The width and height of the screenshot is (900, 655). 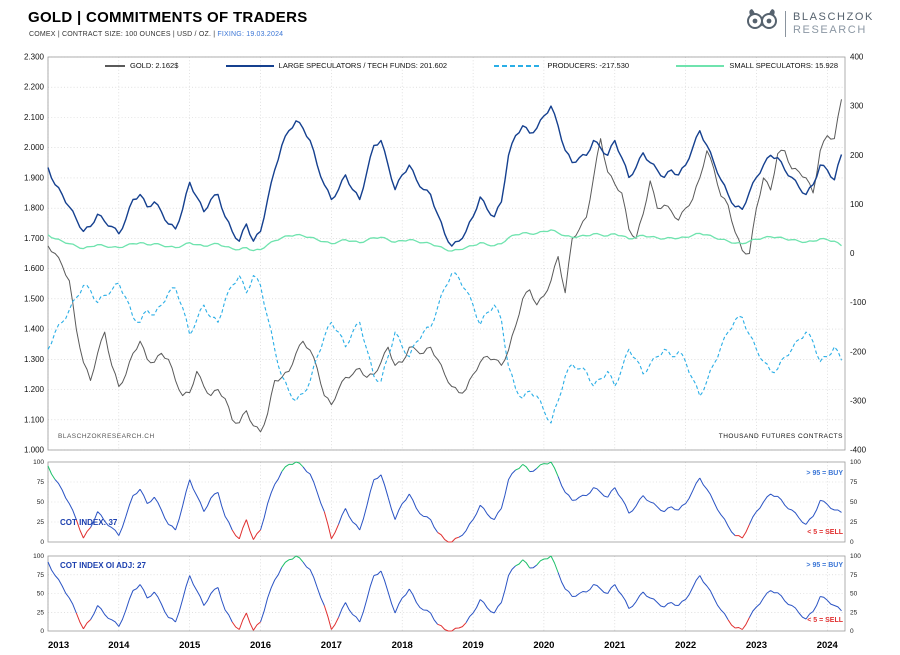 I want to click on cot-index-line-r, so click(x=412, y=527).